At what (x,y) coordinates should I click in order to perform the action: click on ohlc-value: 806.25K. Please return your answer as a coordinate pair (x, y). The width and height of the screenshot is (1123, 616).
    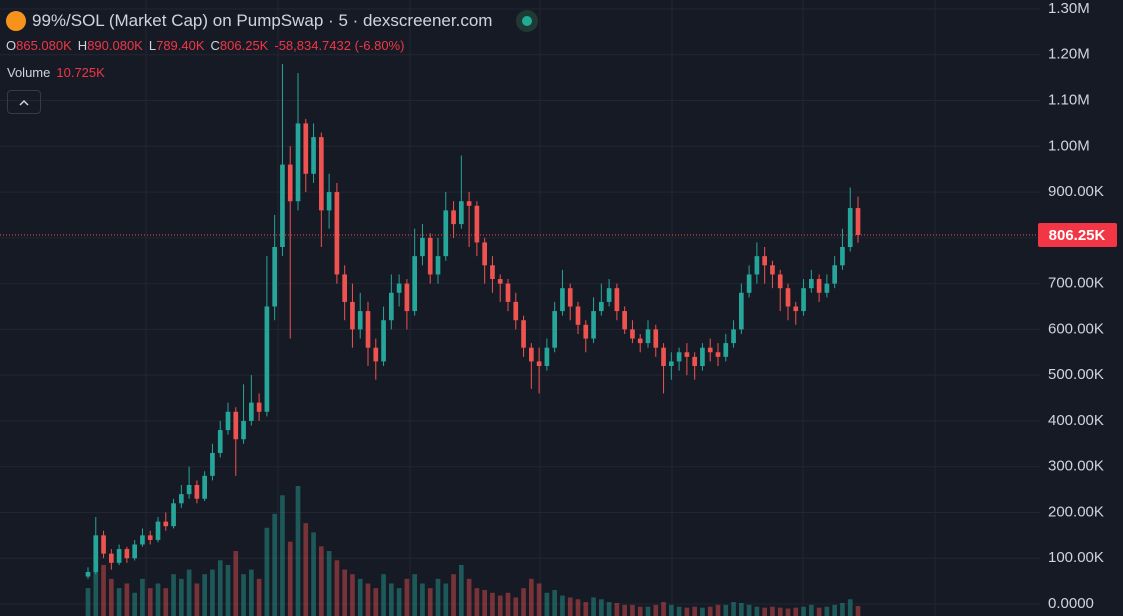
    Looking at the image, I should click on (244, 45).